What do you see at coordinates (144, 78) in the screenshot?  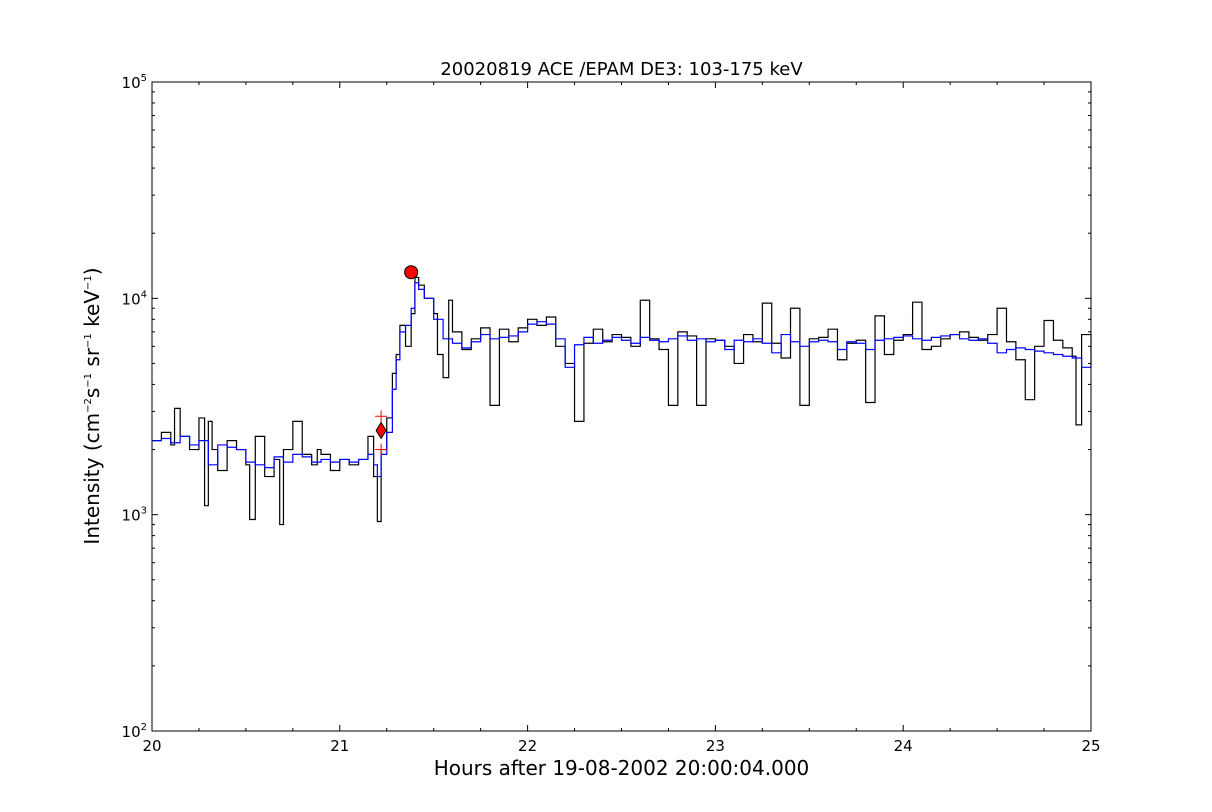 I see `y-tick-label-exponent: 5` at bounding box center [144, 78].